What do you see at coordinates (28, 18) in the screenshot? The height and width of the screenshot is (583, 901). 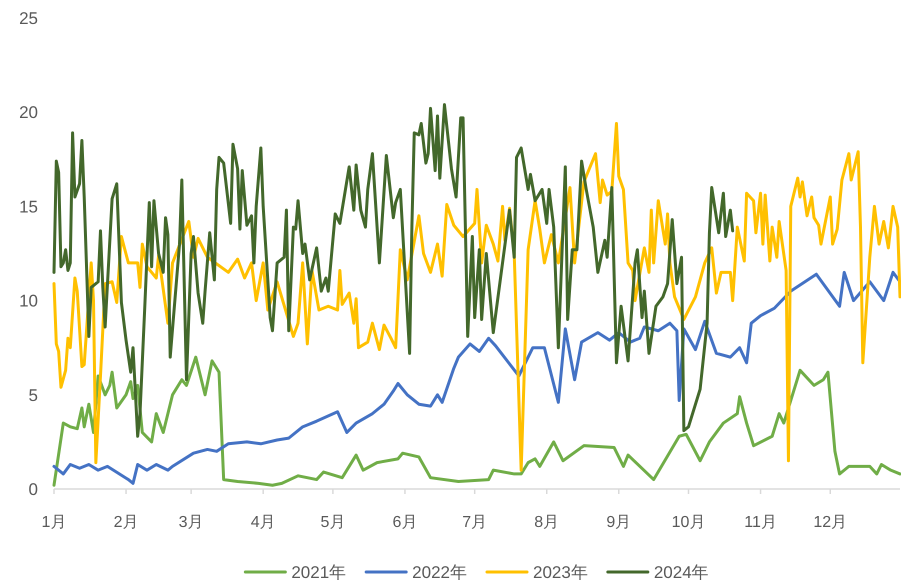 I see `y-tick-label: 25` at bounding box center [28, 18].